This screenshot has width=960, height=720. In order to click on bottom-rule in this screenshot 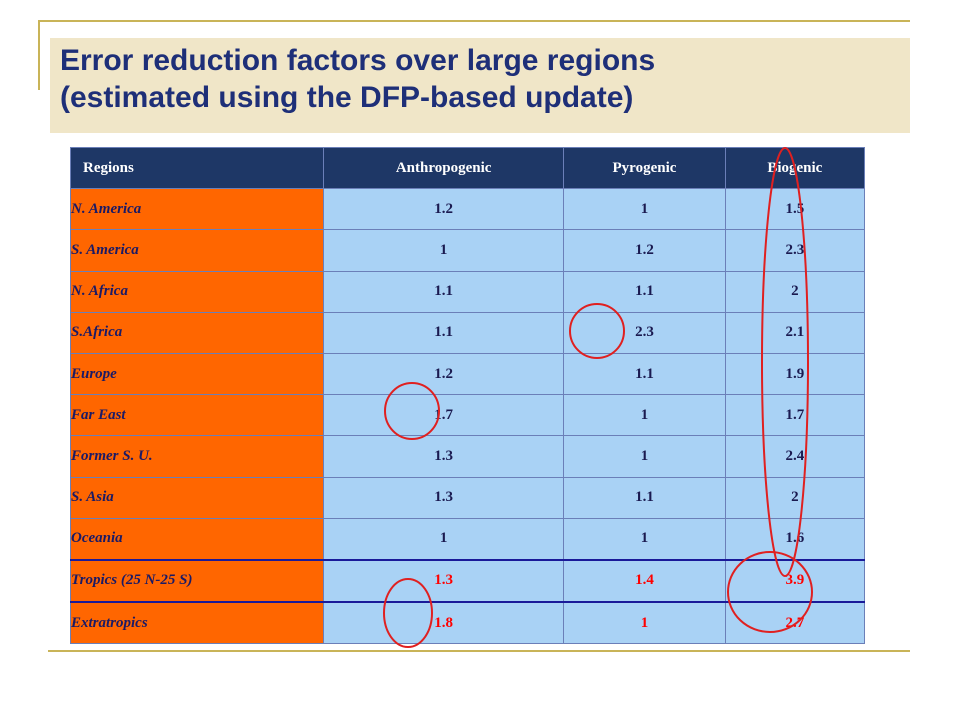, I will do `click(479, 651)`.